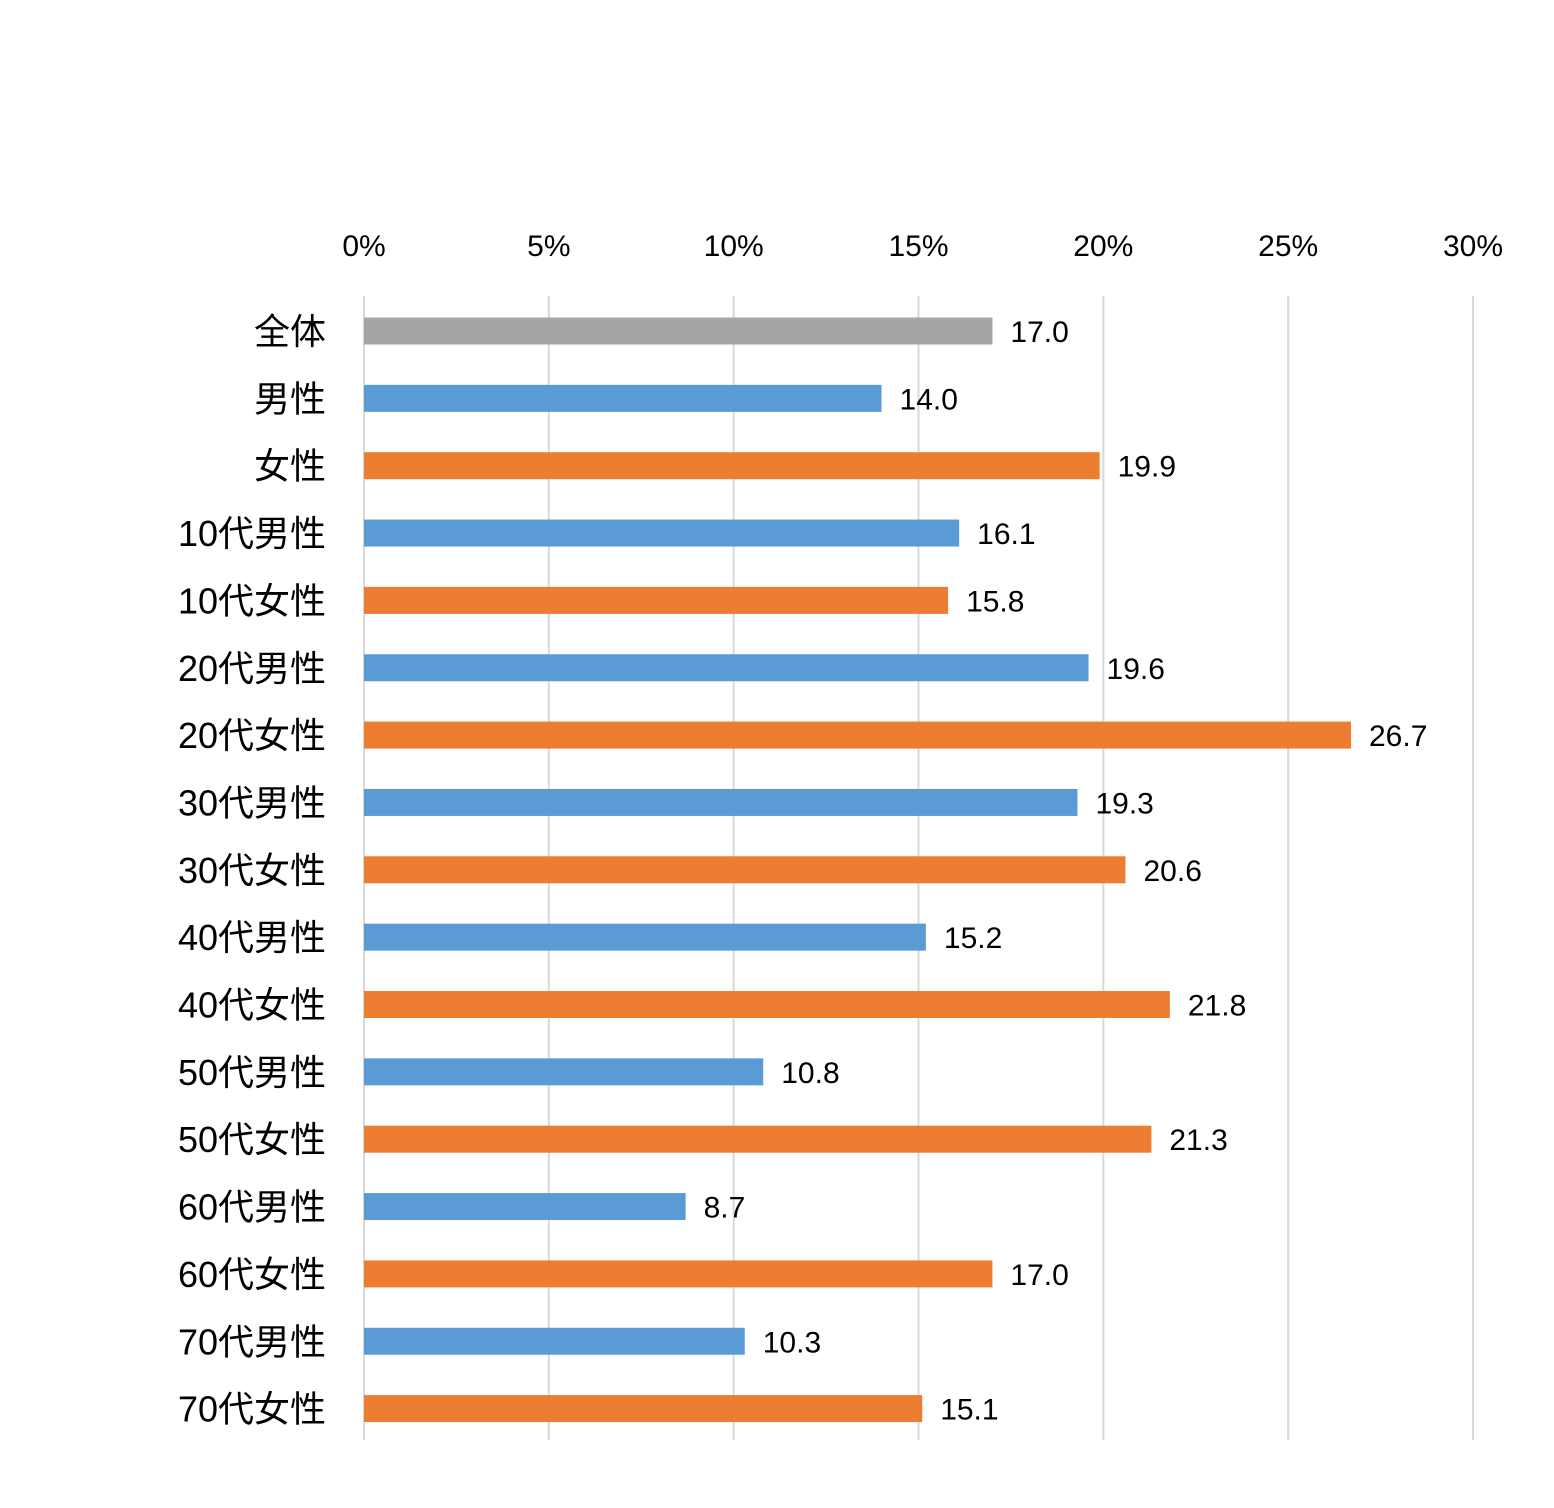 Image resolution: width=1554 pixels, height=1508 pixels. I want to click on data-label: 19.9, so click(1147, 467).